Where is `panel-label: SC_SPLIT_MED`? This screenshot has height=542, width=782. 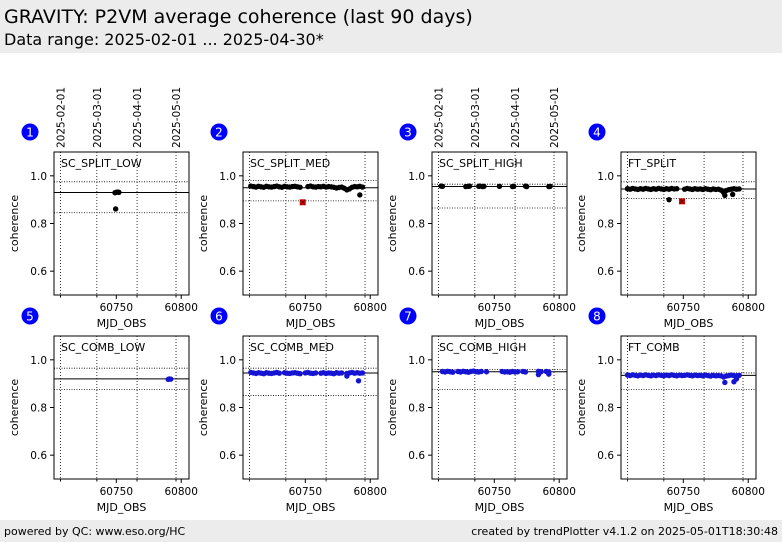 panel-label: SC_SPLIT_MED is located at coordinates (290, 163).